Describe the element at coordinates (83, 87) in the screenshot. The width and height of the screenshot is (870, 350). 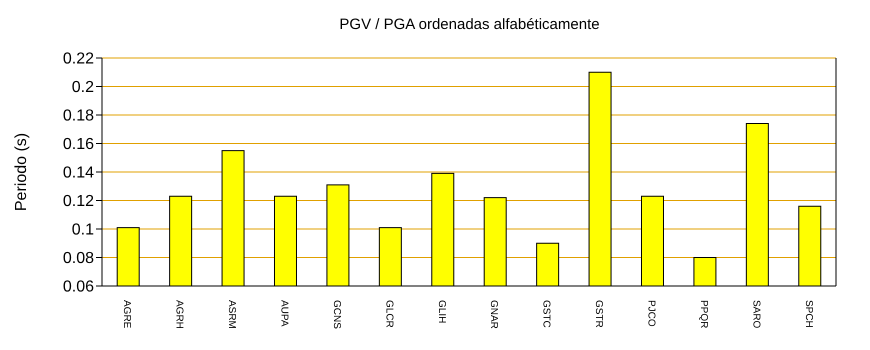
I see `y-tick-label: 0.2` at that location.